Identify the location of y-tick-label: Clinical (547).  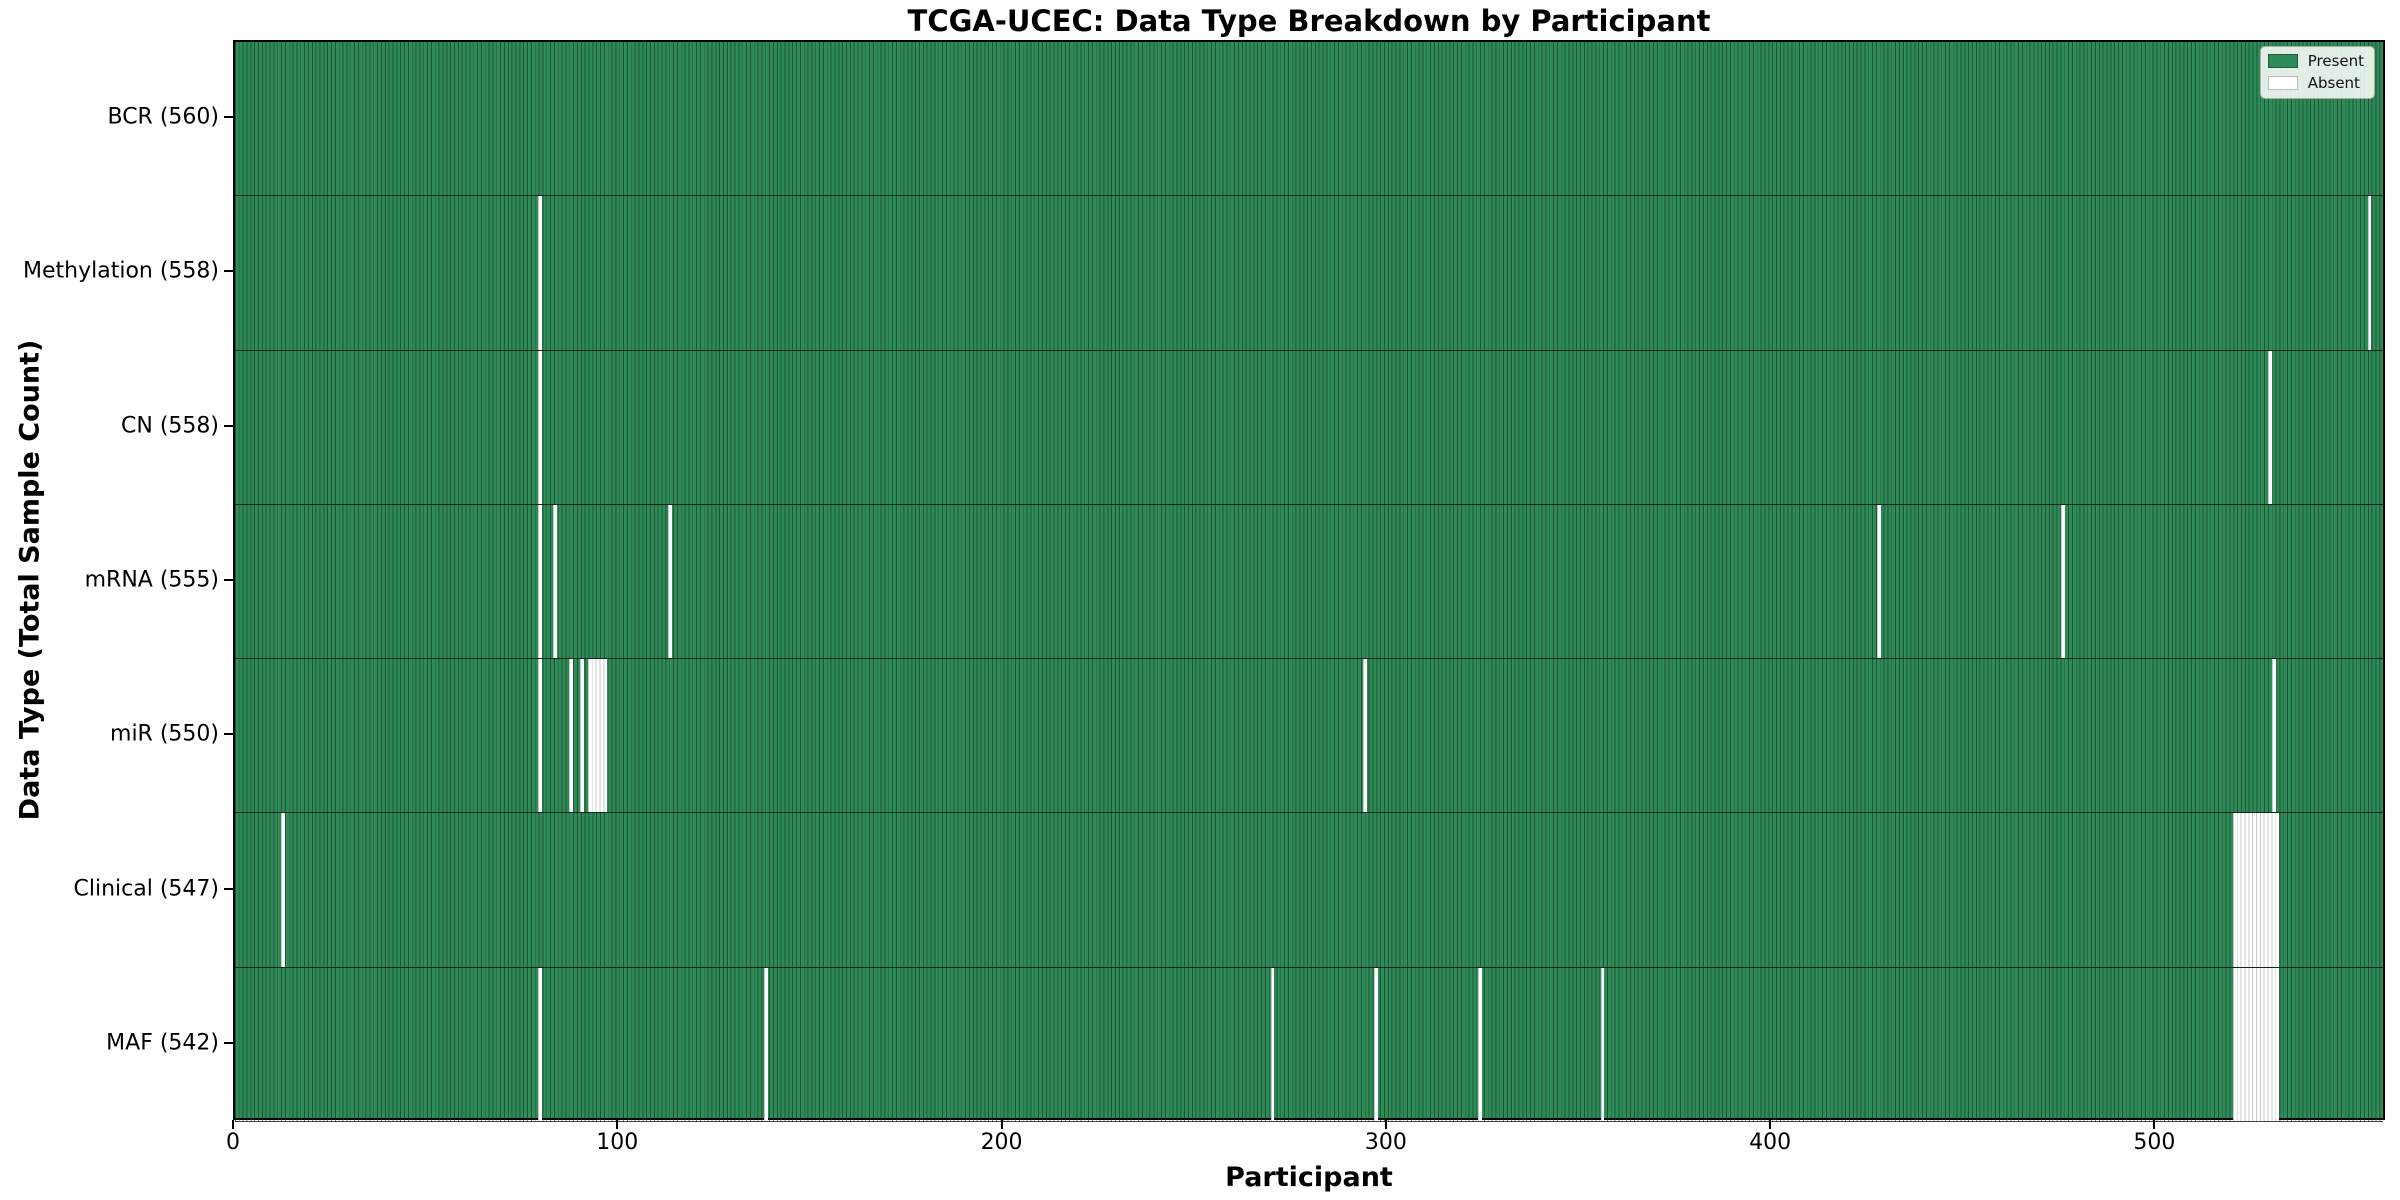
(146, 889).